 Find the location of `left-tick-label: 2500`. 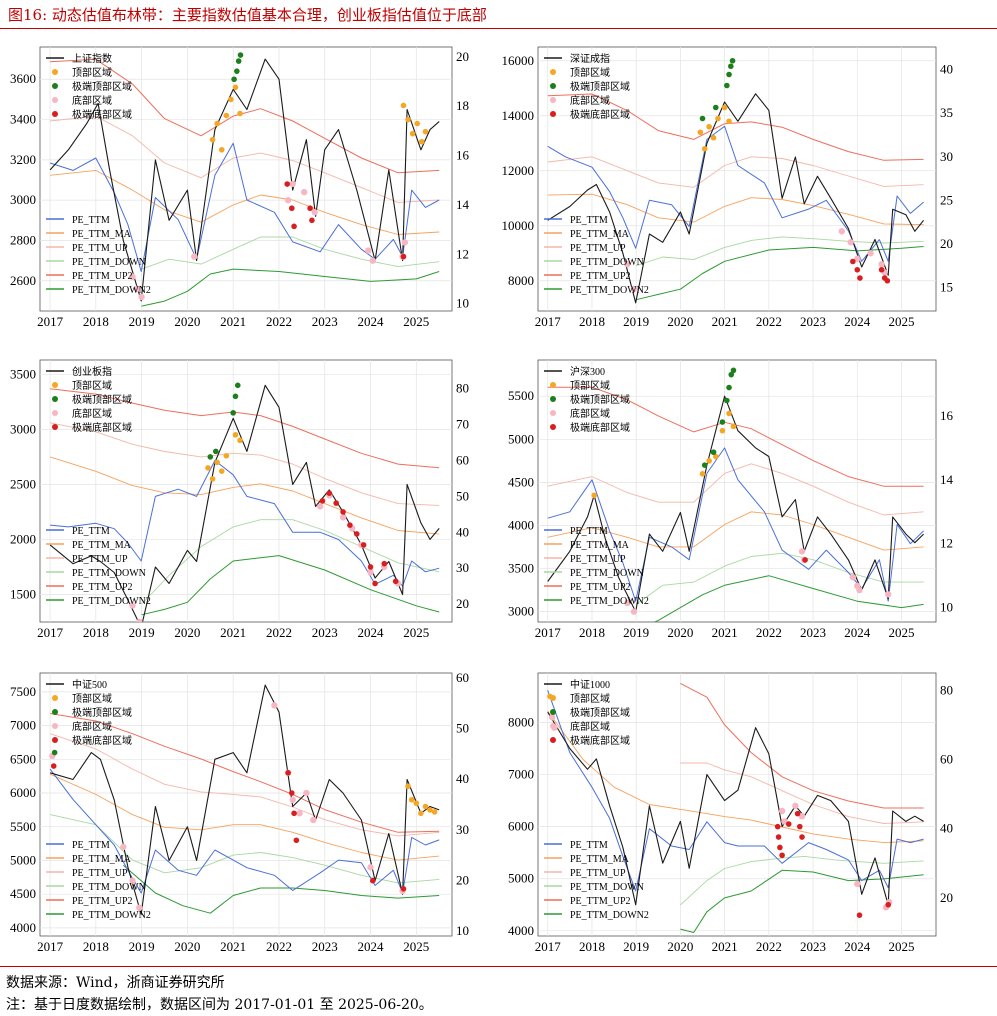

left-tick-label: 2500 is located at coordinates (23, 483).